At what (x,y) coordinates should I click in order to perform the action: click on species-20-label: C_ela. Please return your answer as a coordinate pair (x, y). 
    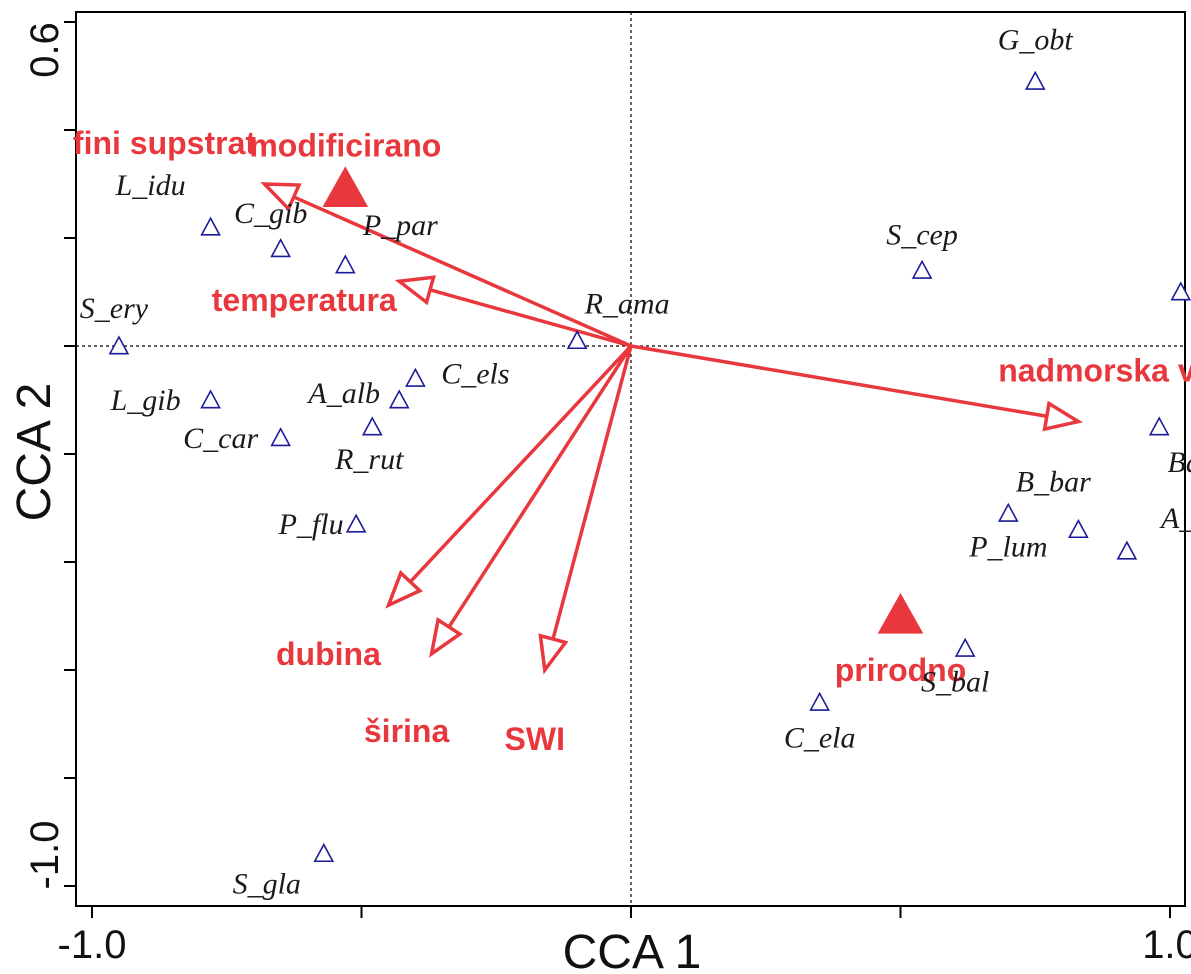
    Looking at the image, I should click on (820, 737).